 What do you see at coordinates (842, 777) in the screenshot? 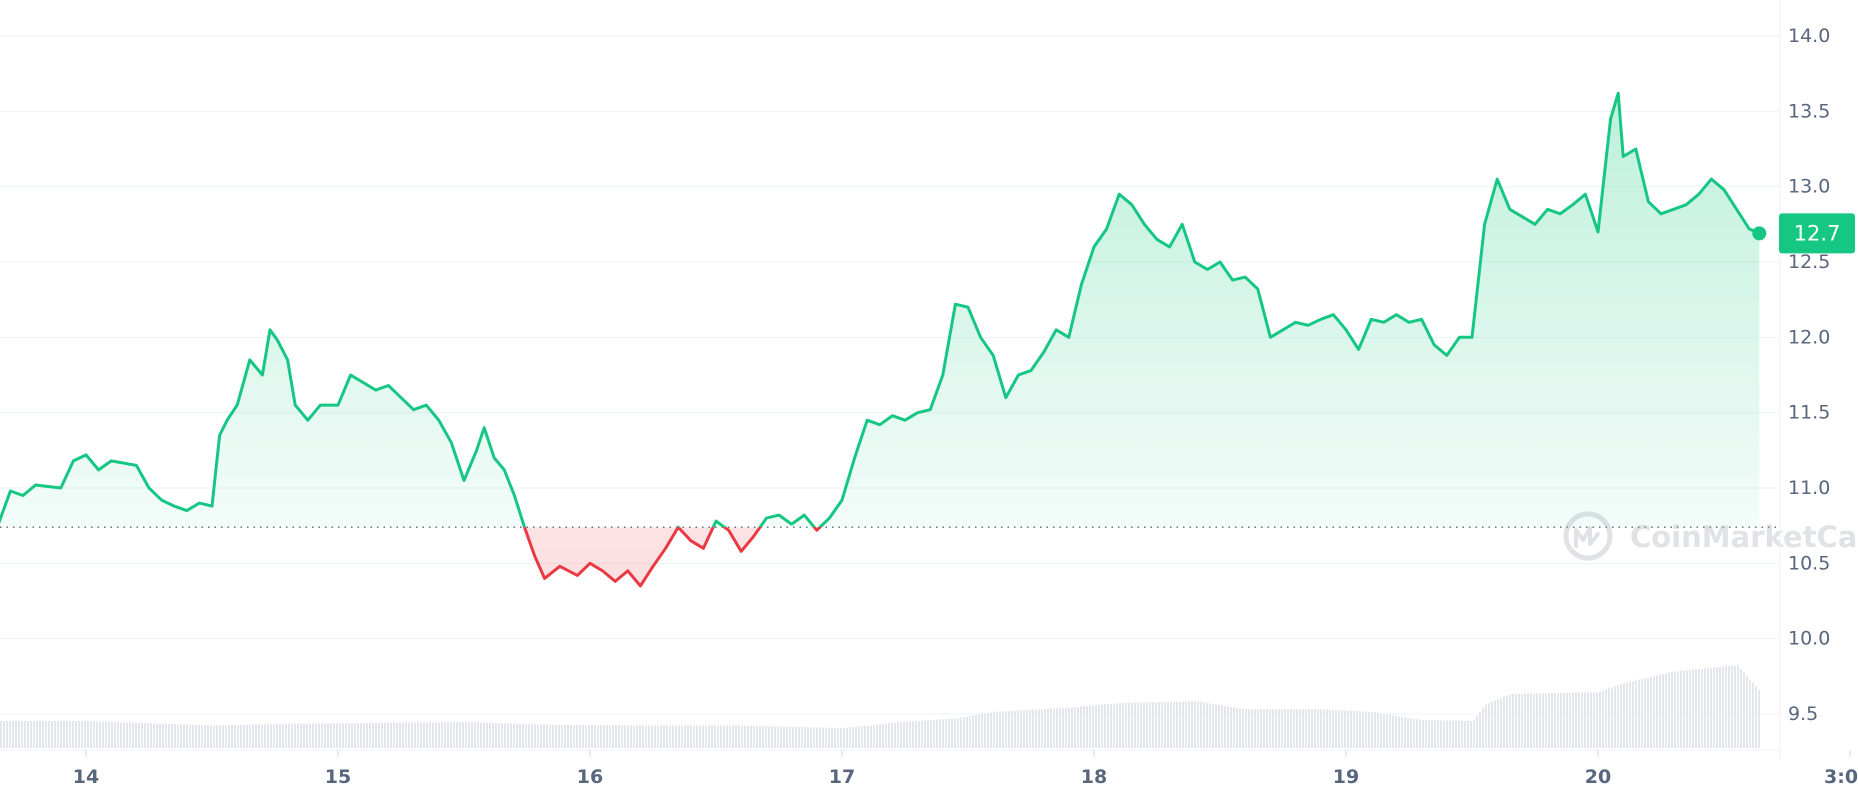
I see `x-tick-label: 17` at bounding box center [842, 777].